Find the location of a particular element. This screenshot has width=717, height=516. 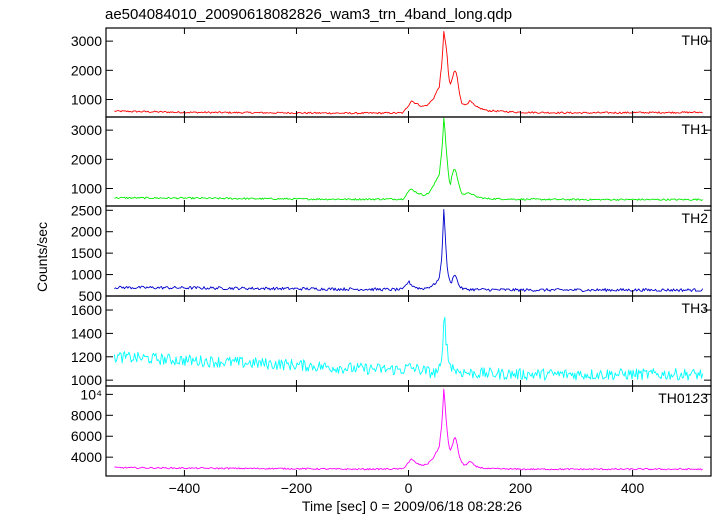

y-axis-label: Counts/sec is located at coordinates (42, 257).